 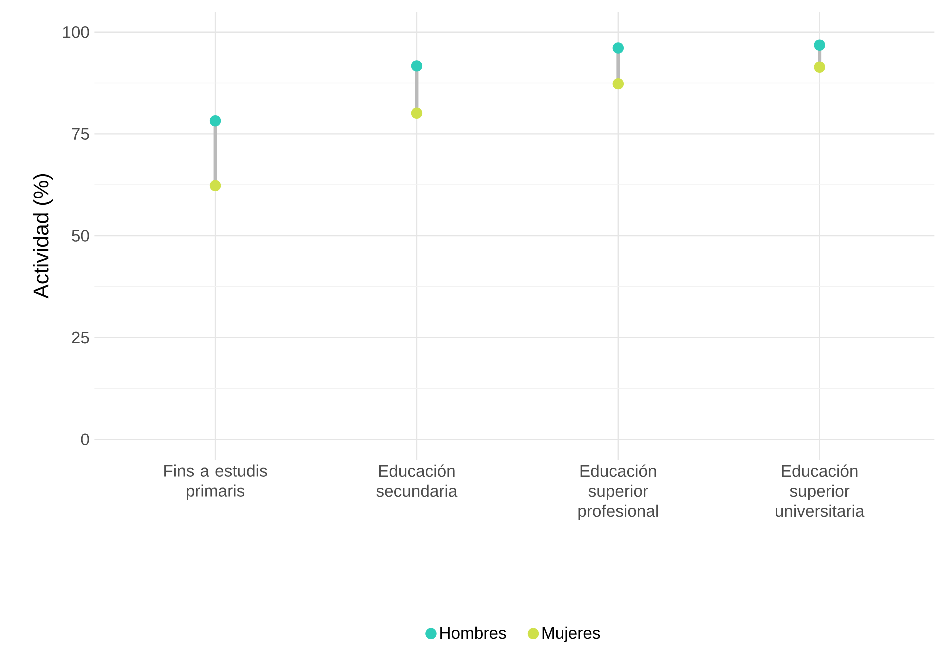 What do you see at coordinates (417, 481) in the screenshot?
I see `x-tick-label: Educación secundaria` at bounding box center [417, 481].